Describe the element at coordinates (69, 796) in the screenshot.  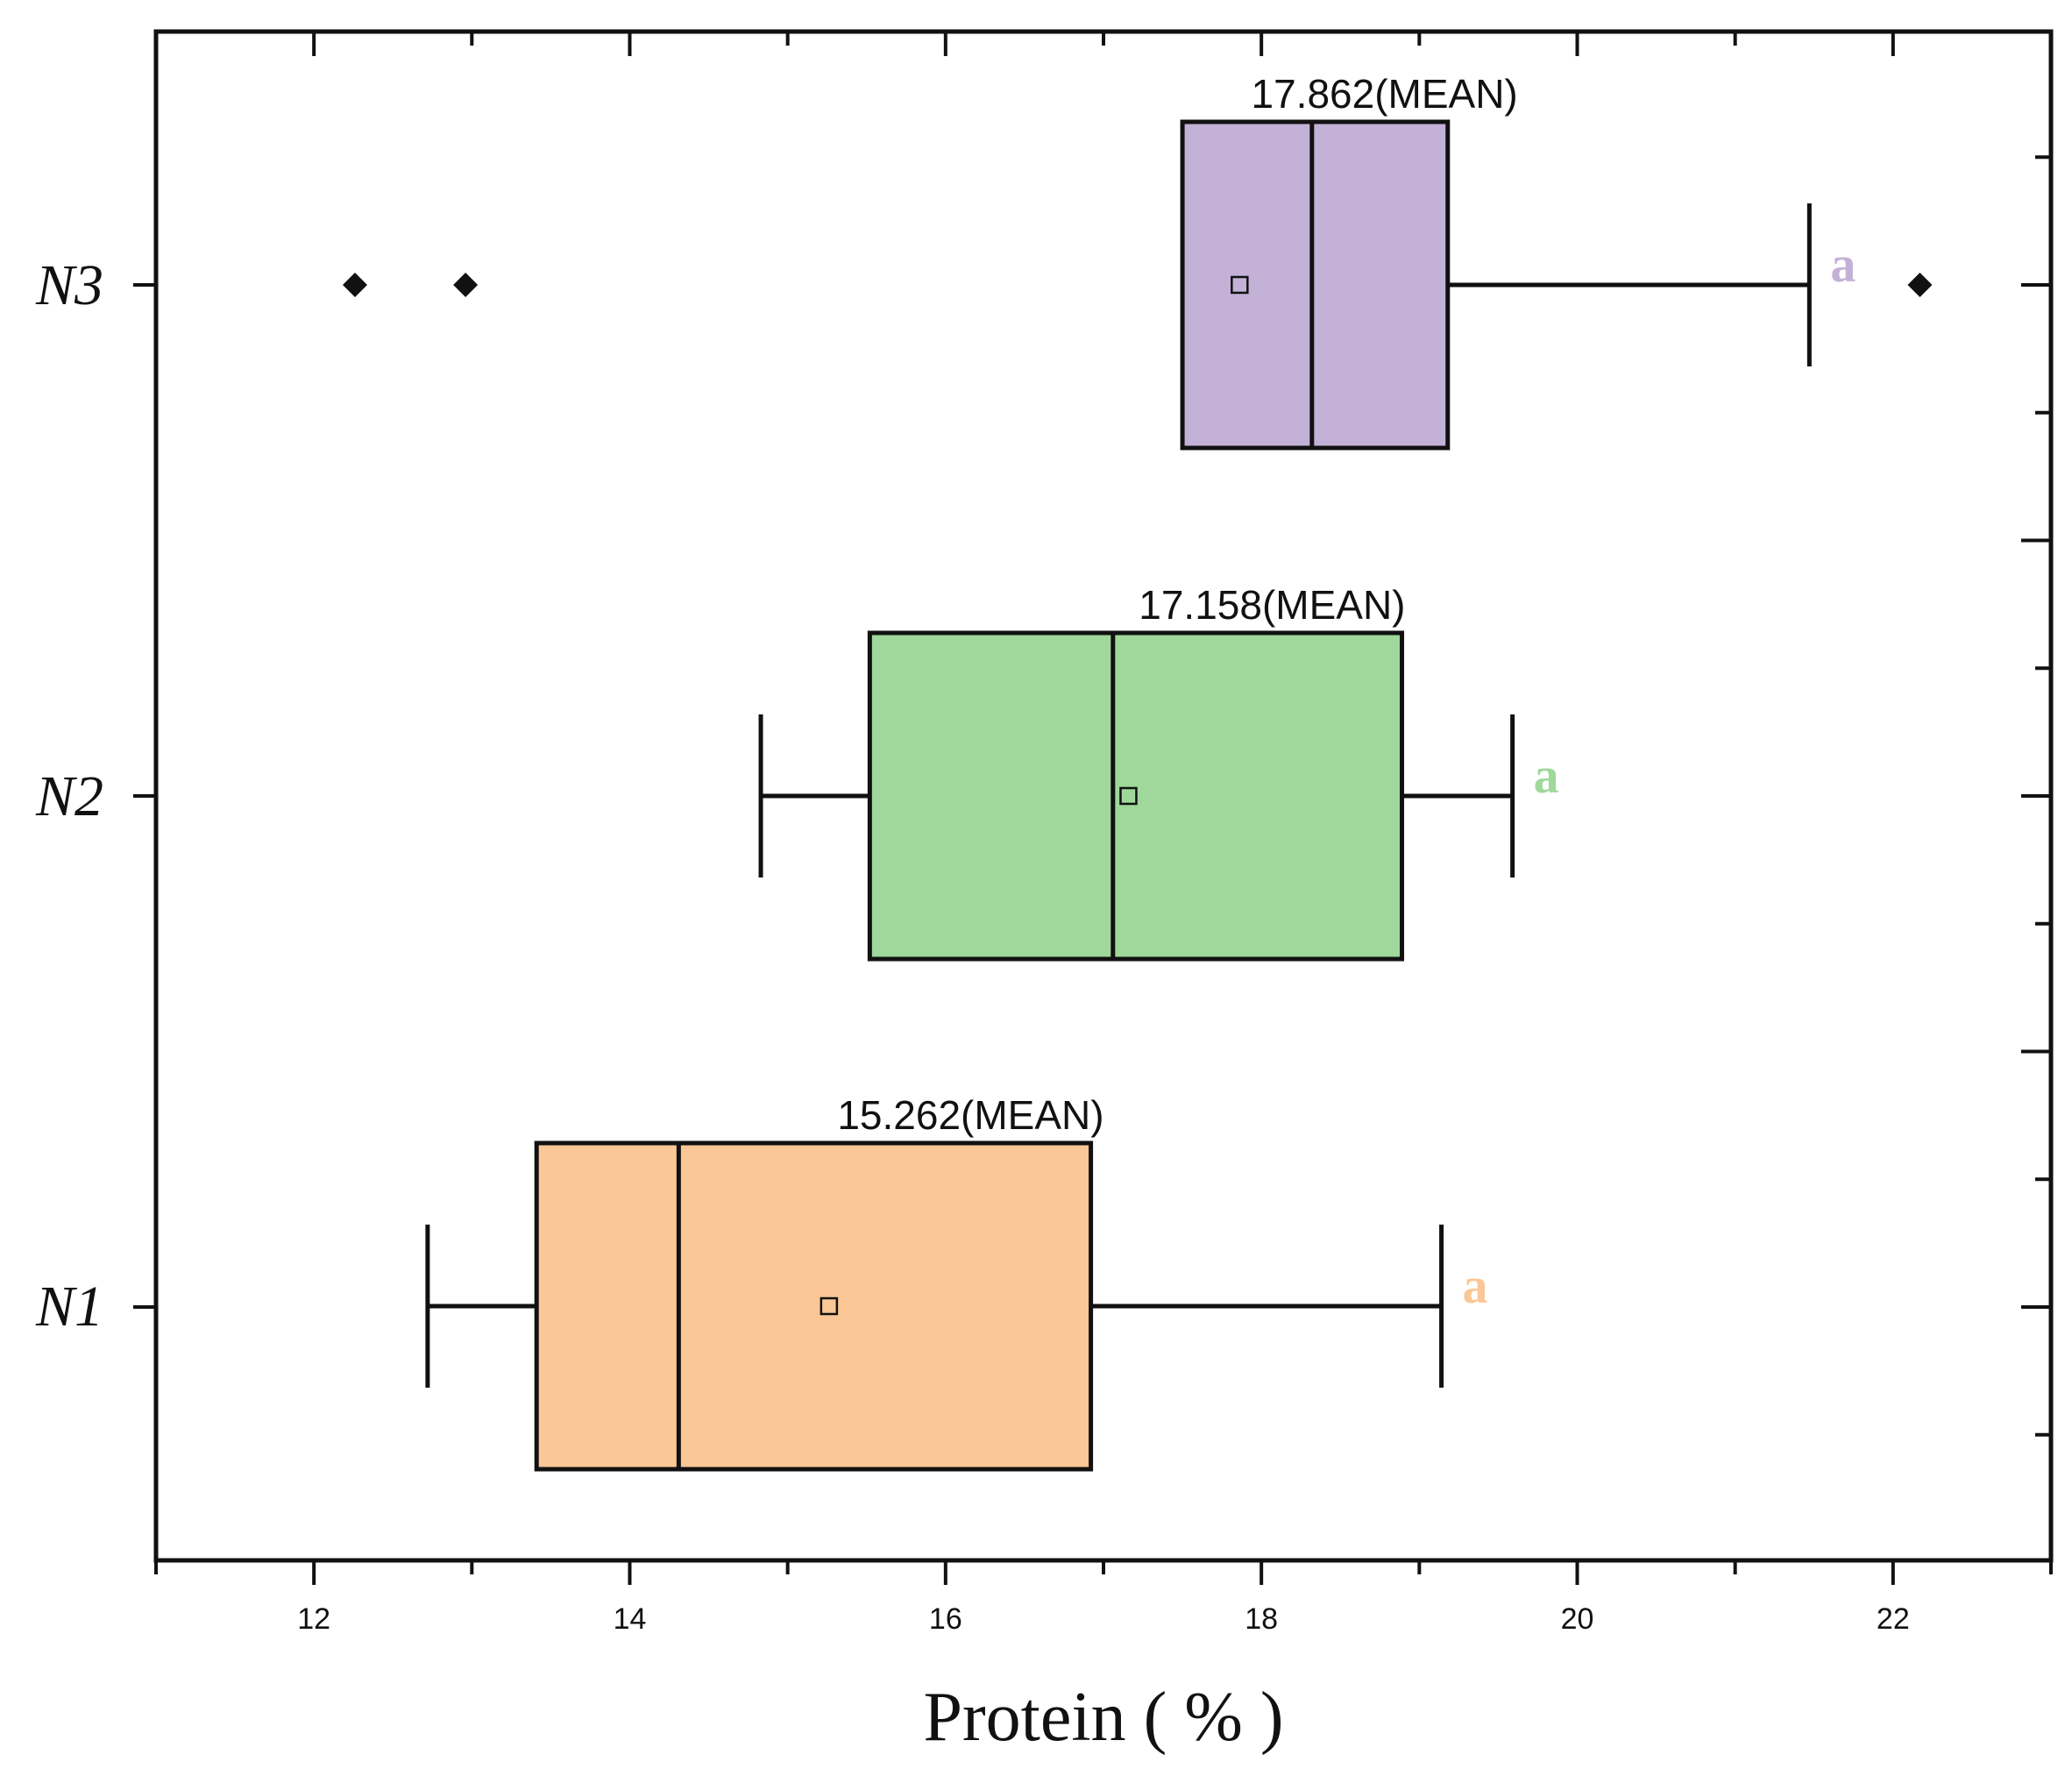
I see `y-category-label: N2` at that location.